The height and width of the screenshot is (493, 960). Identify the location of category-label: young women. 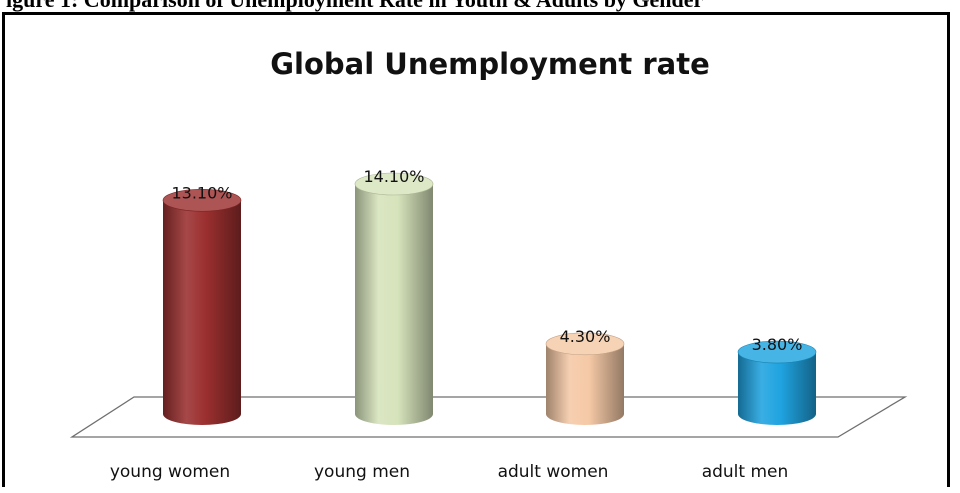
(170, 472).